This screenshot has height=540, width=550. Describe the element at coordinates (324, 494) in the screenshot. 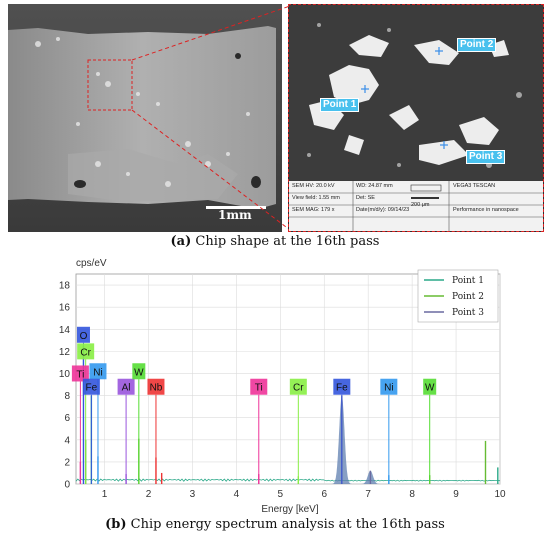

I see `x-tick-label: 6` at that location.